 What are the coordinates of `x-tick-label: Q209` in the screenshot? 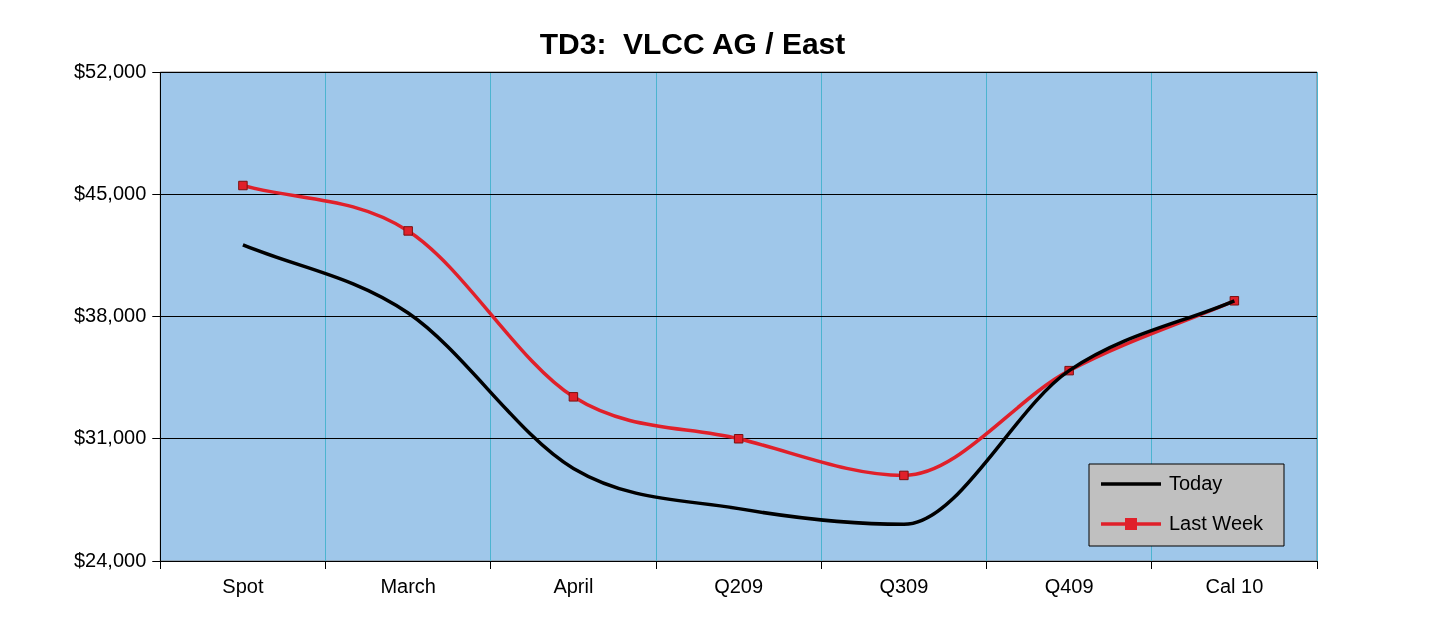 It's located at (739, 585).